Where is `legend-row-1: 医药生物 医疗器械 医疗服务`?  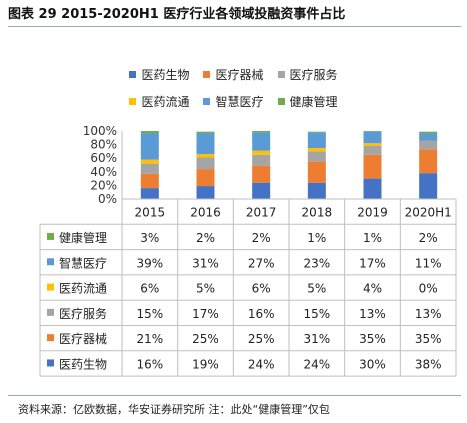
legend-row-1: 医药生物 医疗器械 医疗服务 is located at coordinates (233, 74).